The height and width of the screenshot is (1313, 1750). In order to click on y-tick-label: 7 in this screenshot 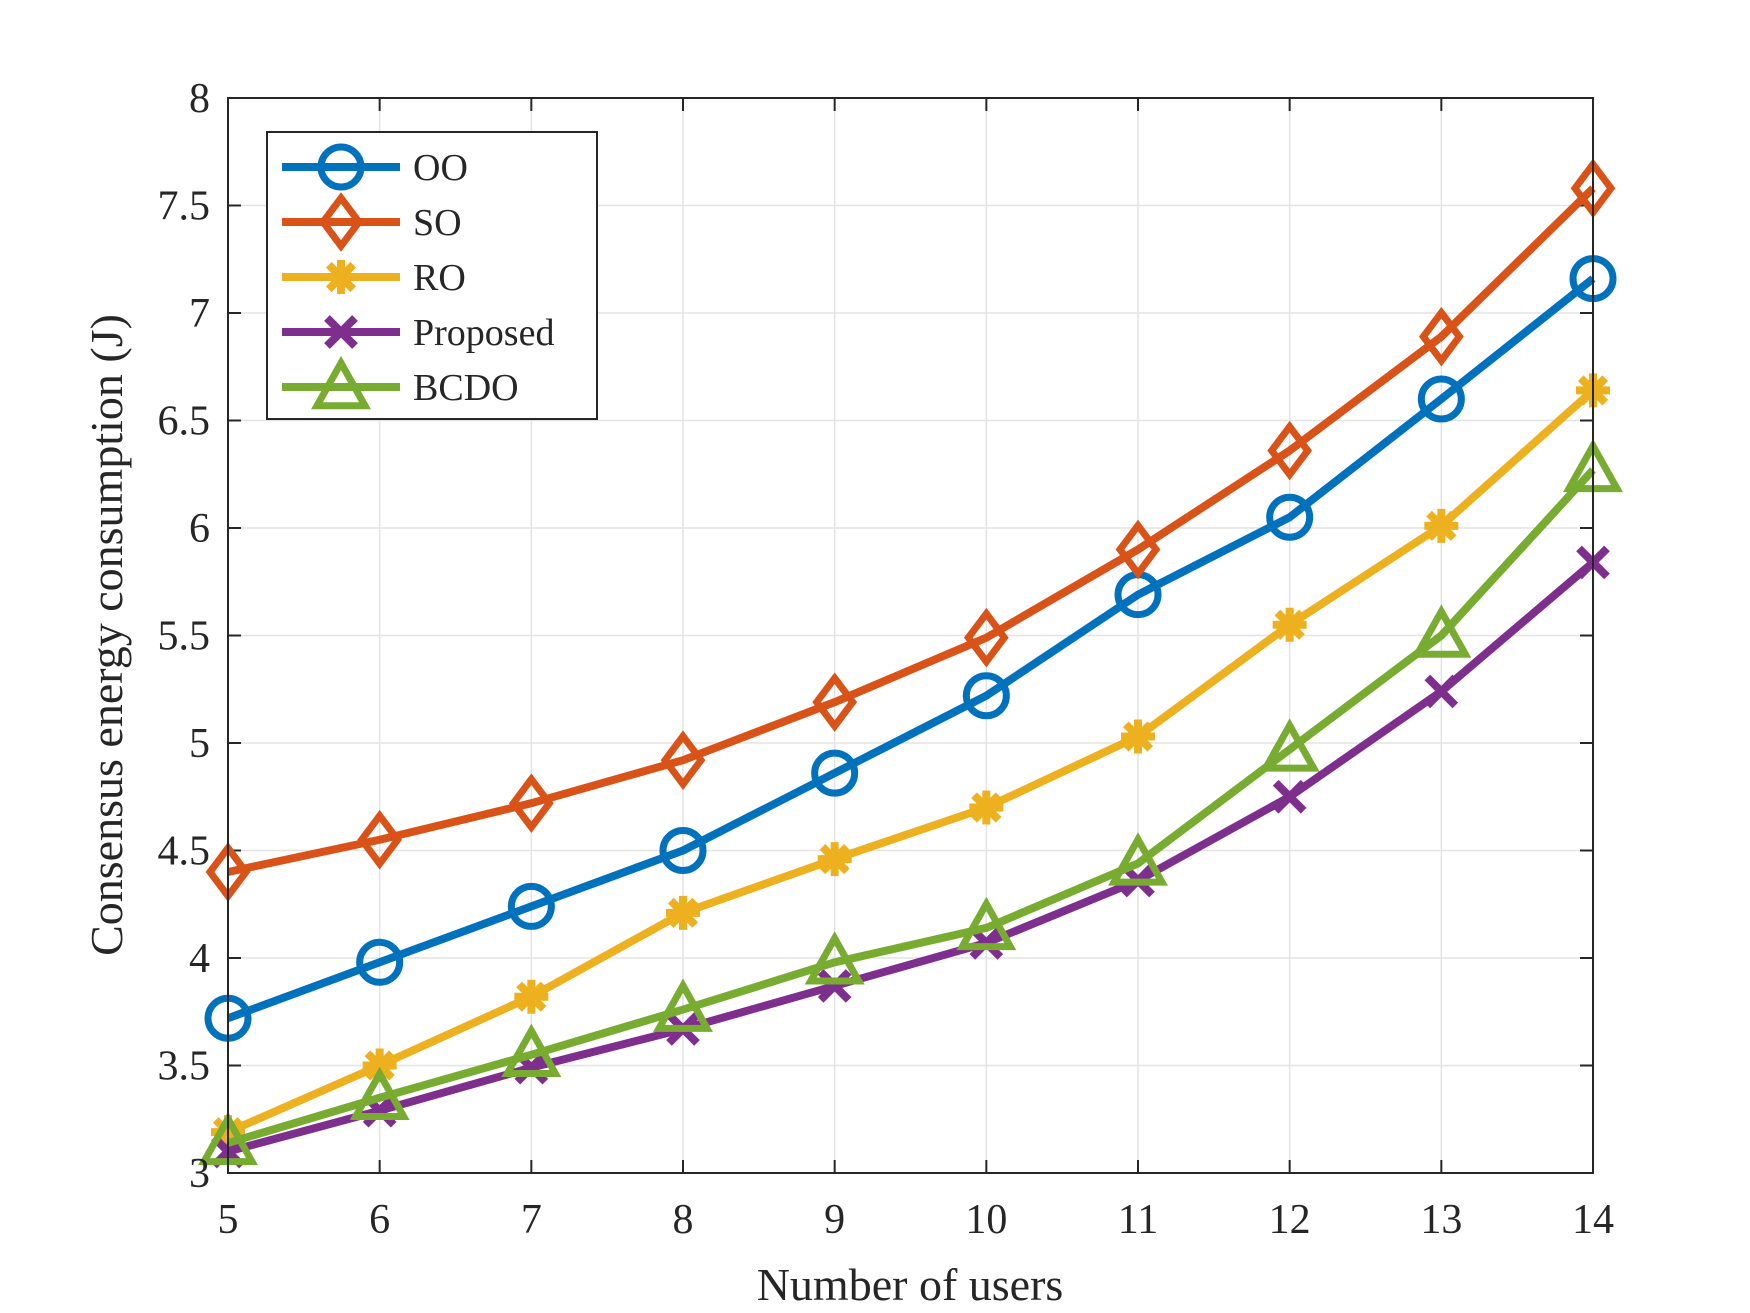, I will do `click(199, 314)`.